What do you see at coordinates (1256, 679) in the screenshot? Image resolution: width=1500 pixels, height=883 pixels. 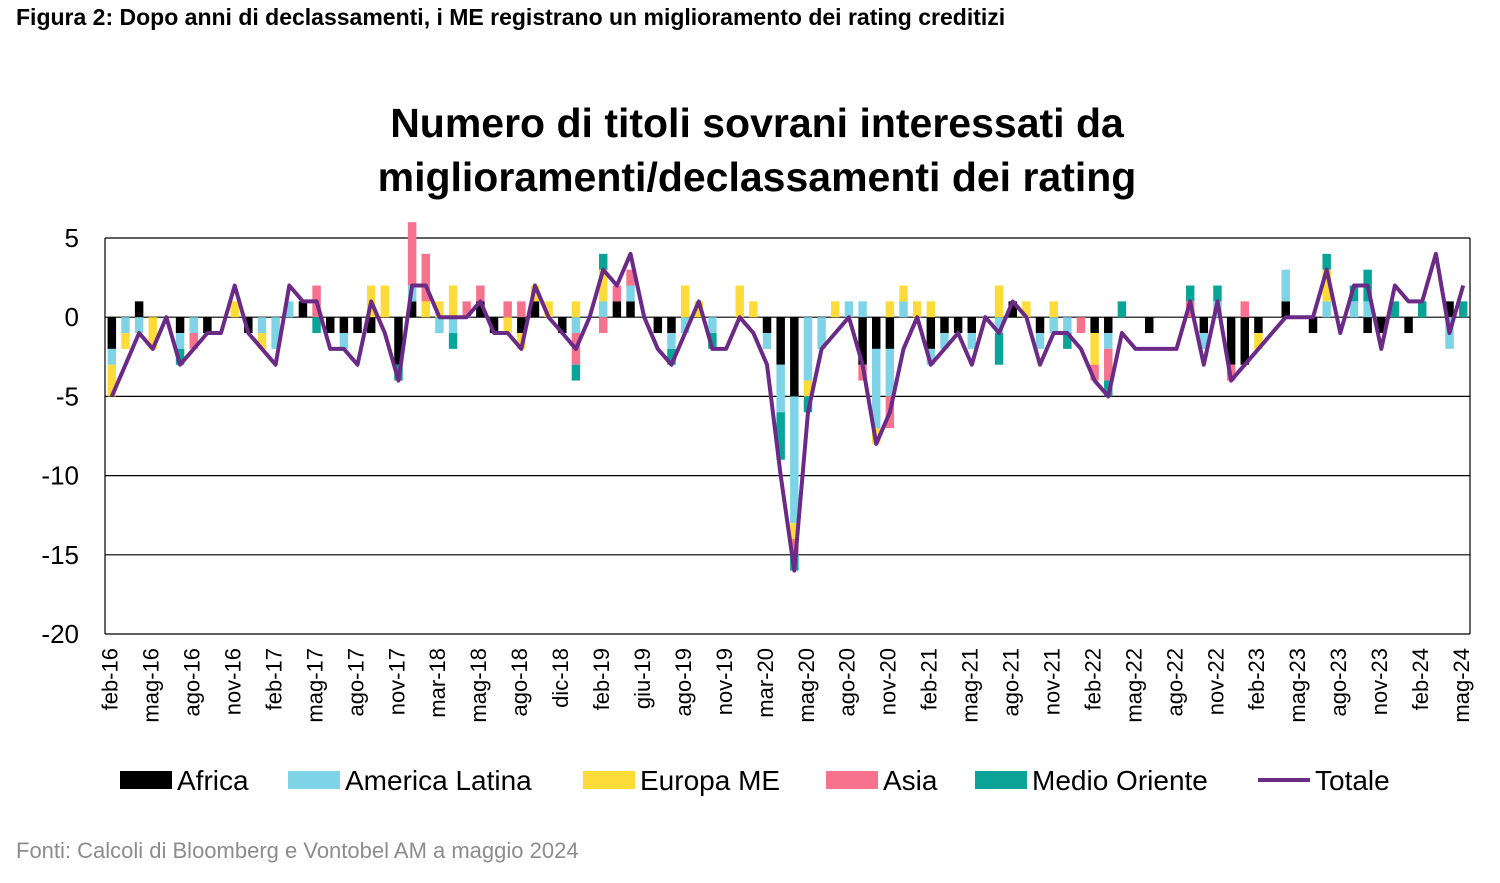 I see `x-tick-label: feb-23` at bounding box center [1256, 679].